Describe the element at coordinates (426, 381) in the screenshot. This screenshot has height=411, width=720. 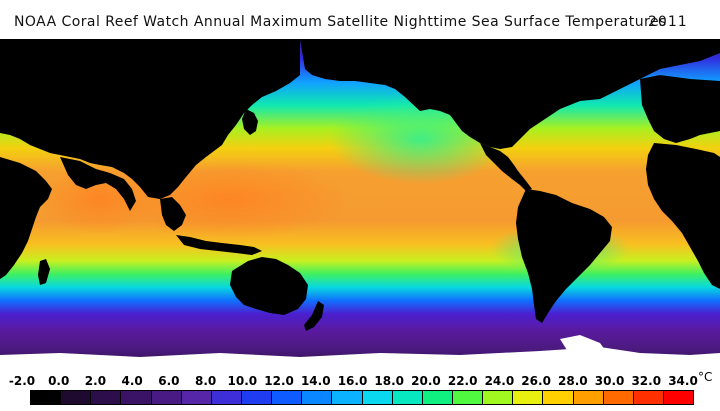
I see `colorbar-tick-label: 20.0` at that location.